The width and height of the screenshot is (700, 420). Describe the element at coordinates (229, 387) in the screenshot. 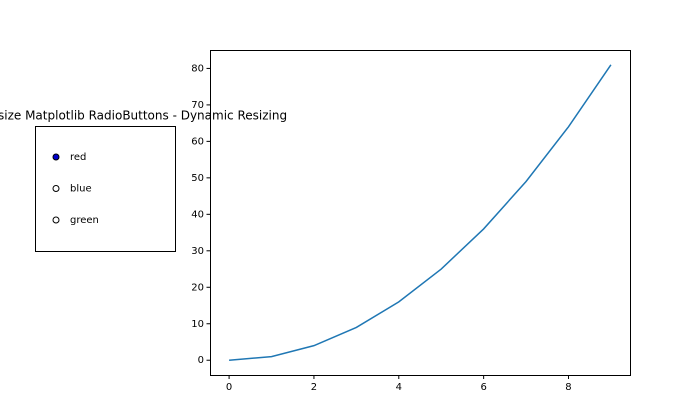

I see `x-tick-label: 0` at that location.